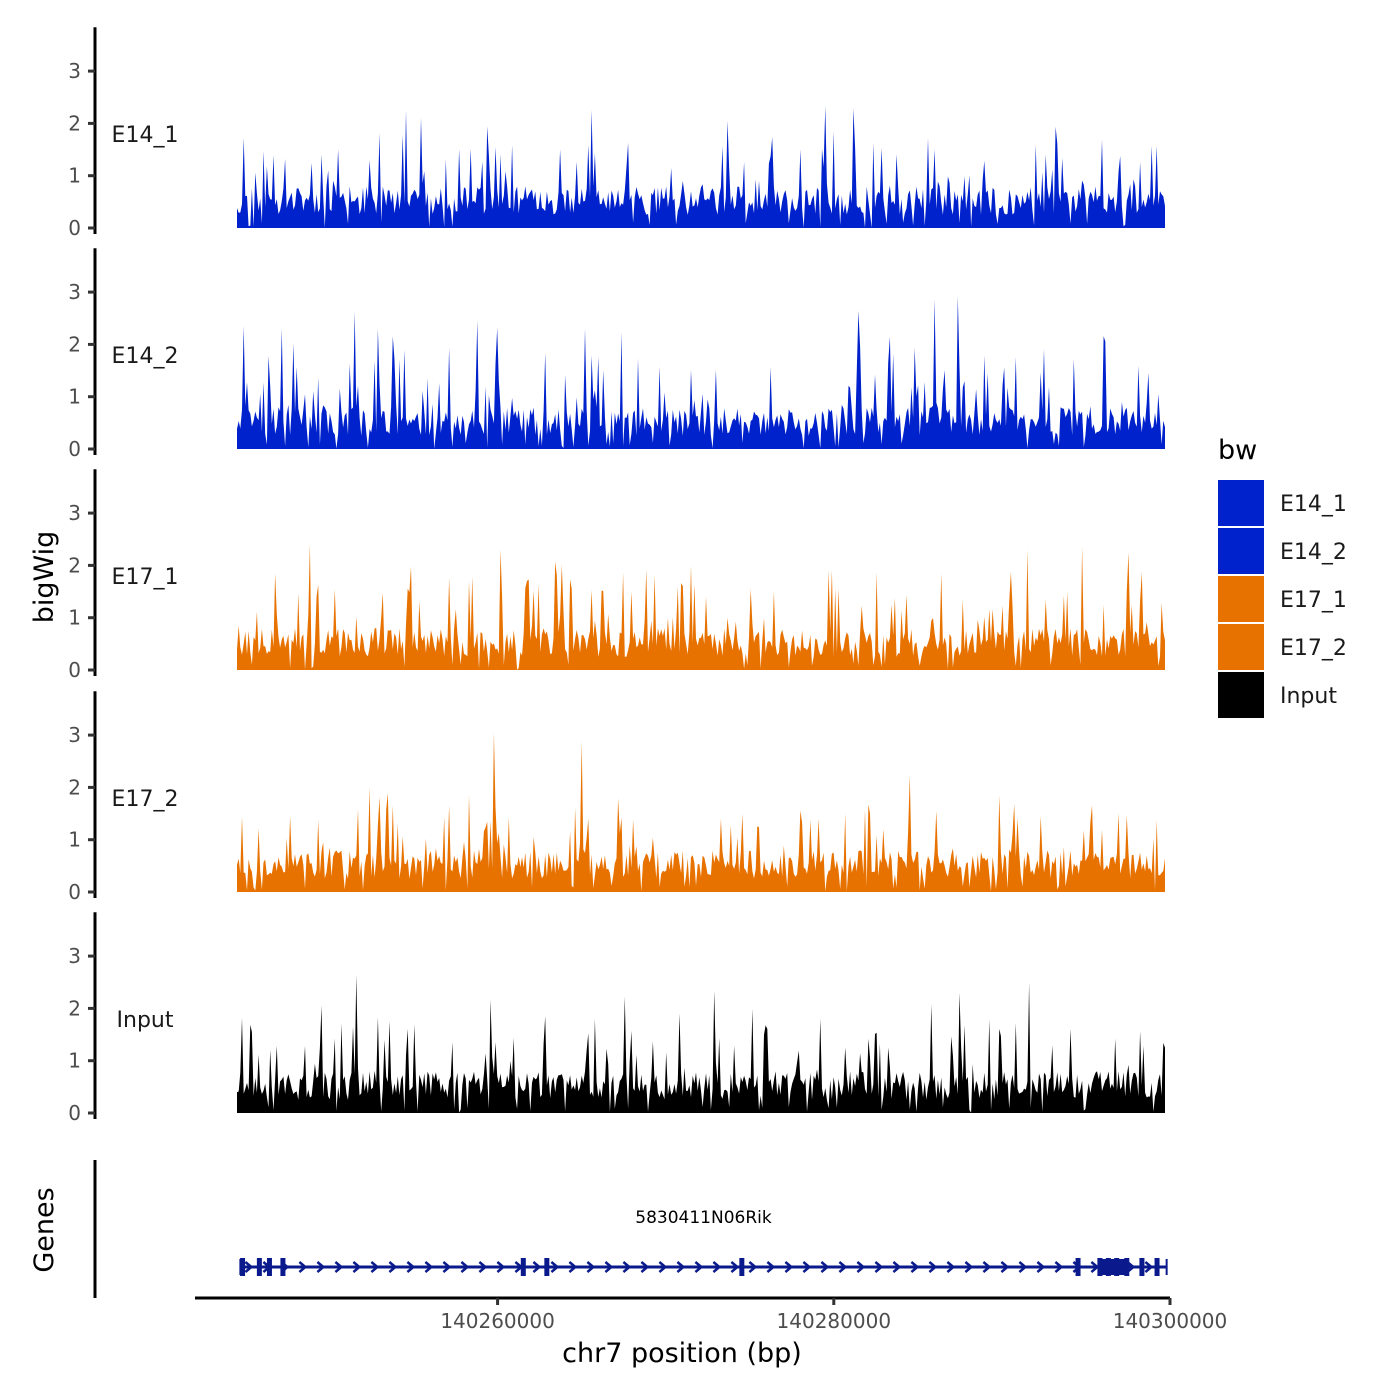 This screenshot has width=1400, height=1400. I want to click on gene-name-label: 5830411N06Rik, so click(703, 1218).